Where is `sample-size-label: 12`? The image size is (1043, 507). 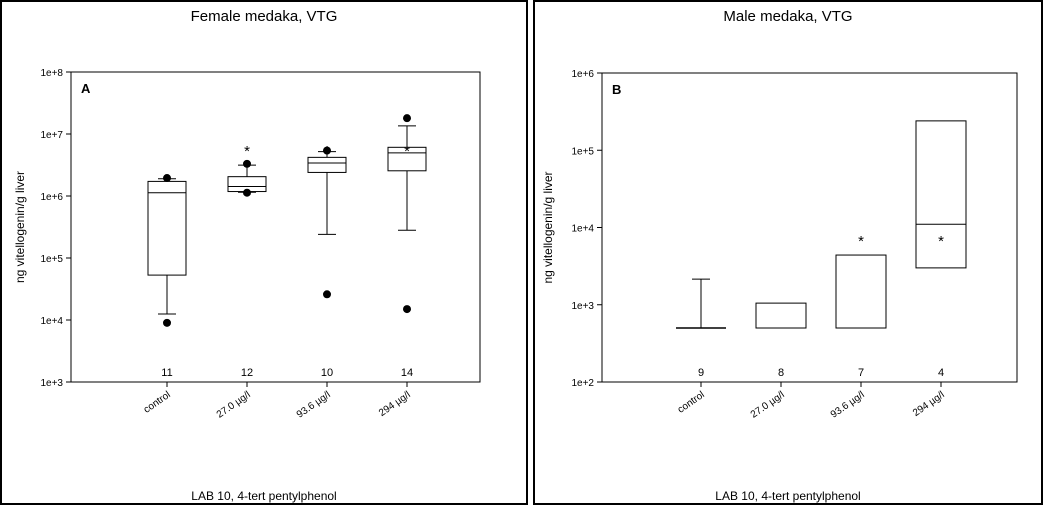
sample-size-label: 12 is located at coordinates (247, 373).